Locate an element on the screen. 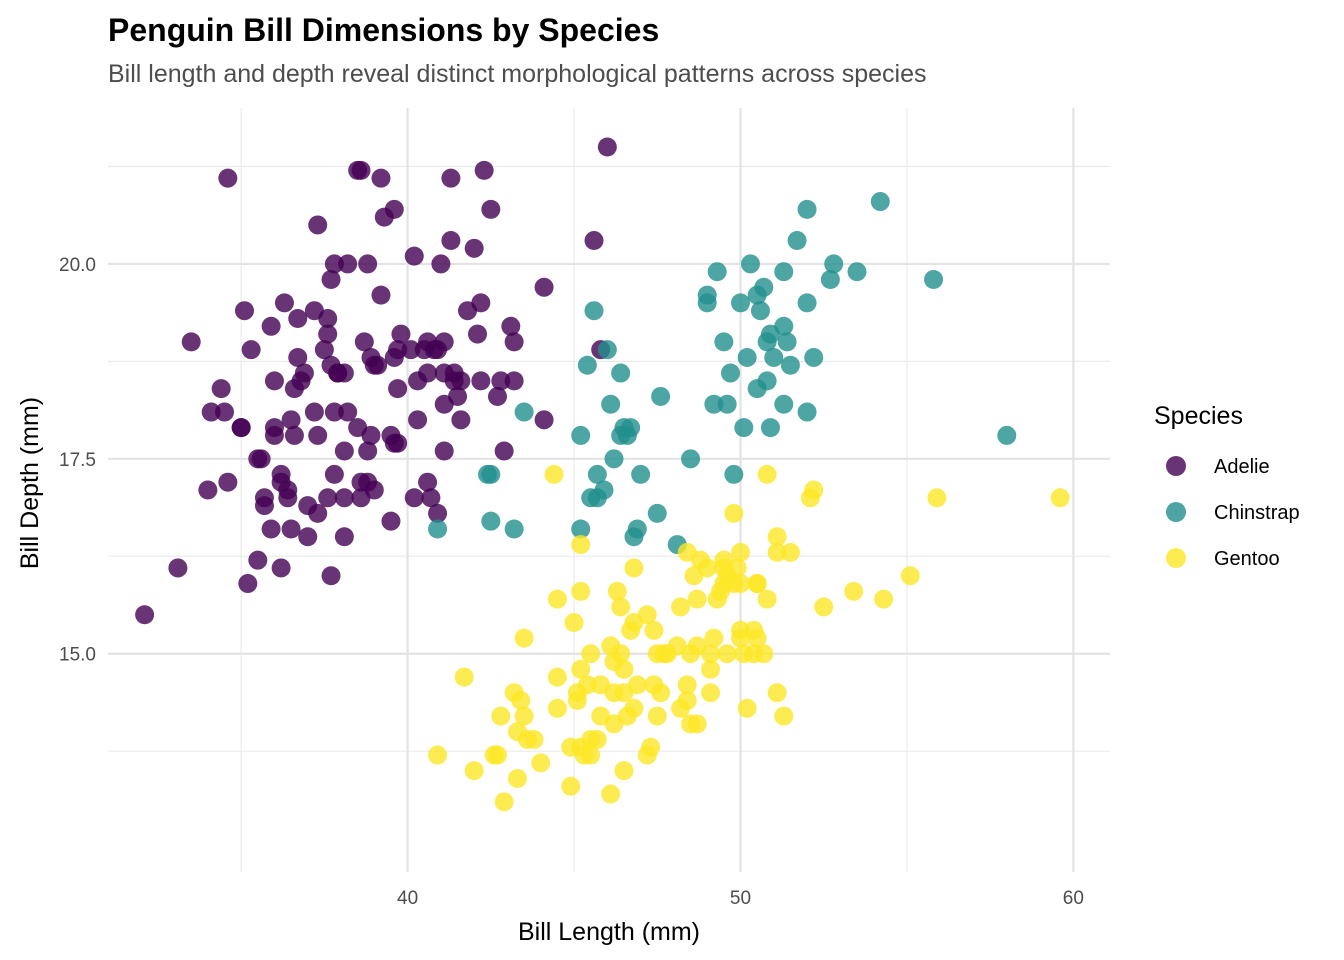 The height and width of the screenshot is (960, 1344). legend-key-chinstrap is located at coordinates (1176, 512).